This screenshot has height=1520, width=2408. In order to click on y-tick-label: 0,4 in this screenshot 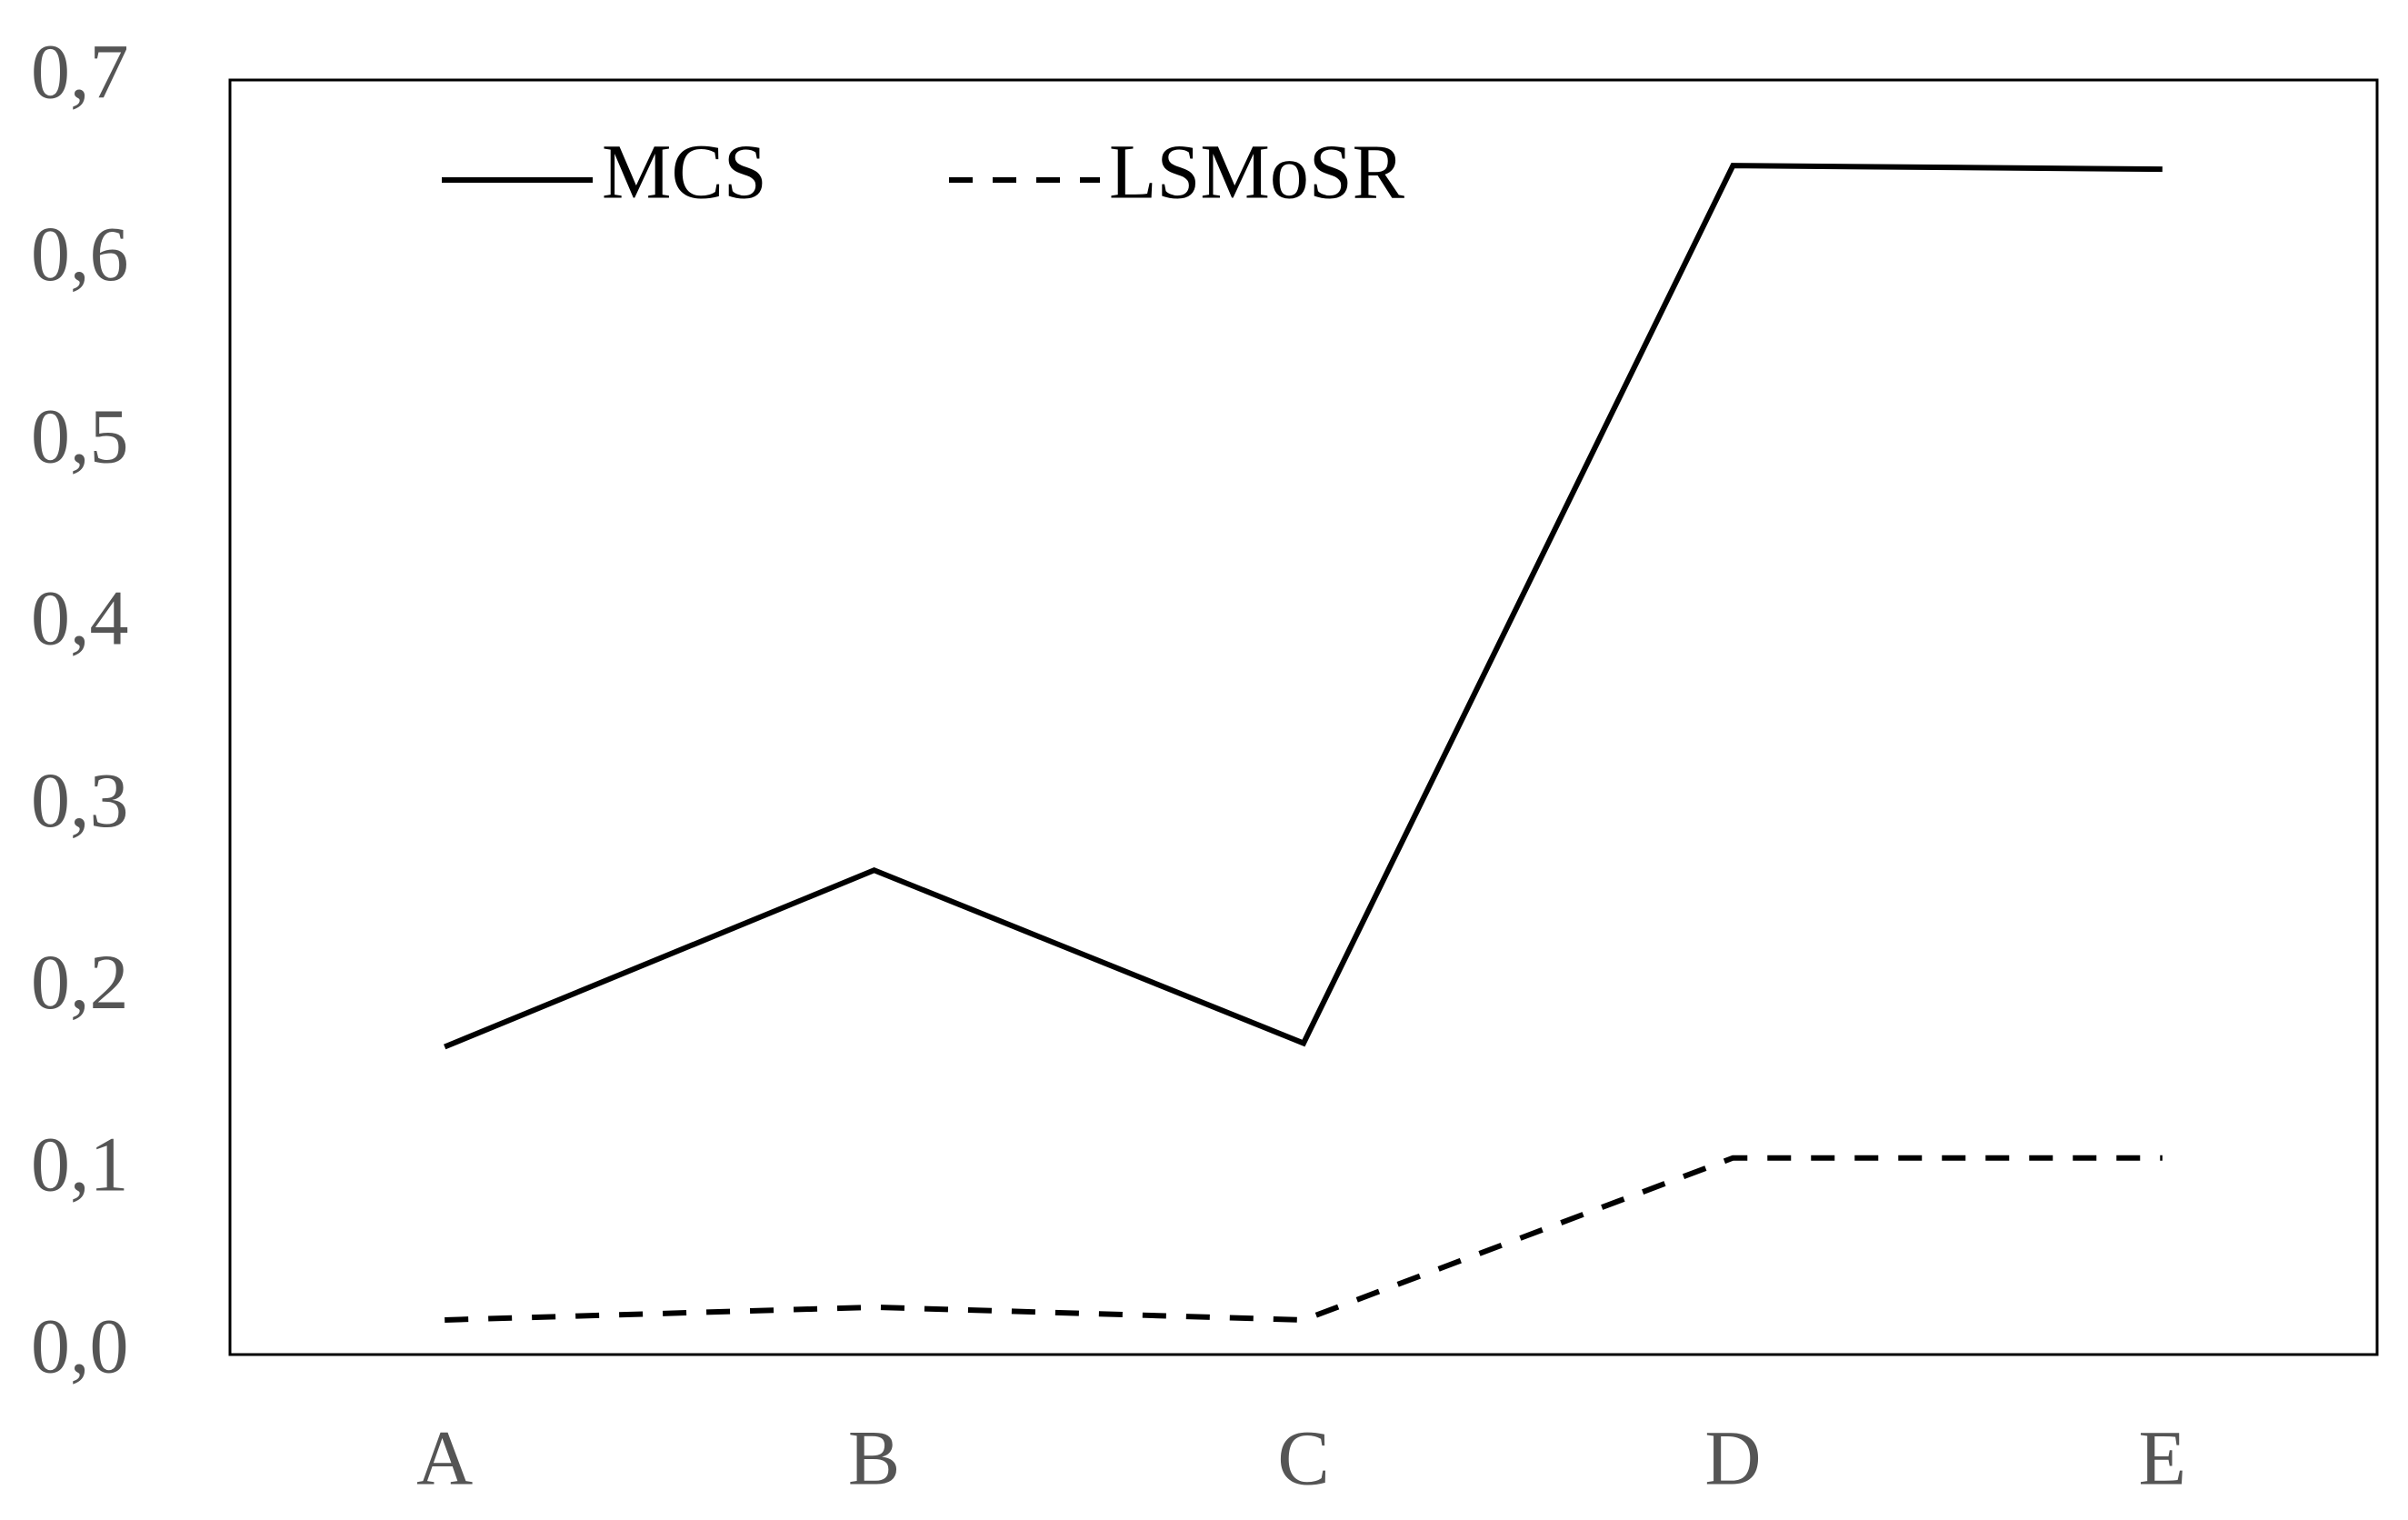, I will do `click(80, 618)`.